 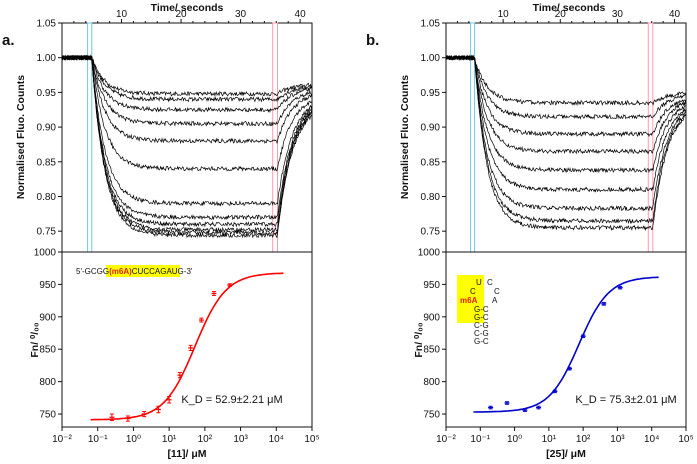 I want to click on panel-b-hairpin-highlight, so click(x=470, y=299).